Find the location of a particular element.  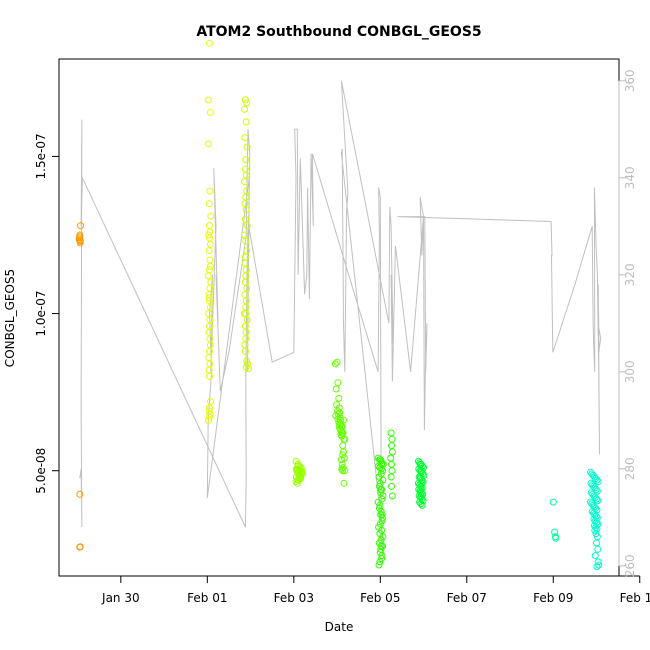

x-tick-label: Feb 05 is located at coordinates (380, 598).